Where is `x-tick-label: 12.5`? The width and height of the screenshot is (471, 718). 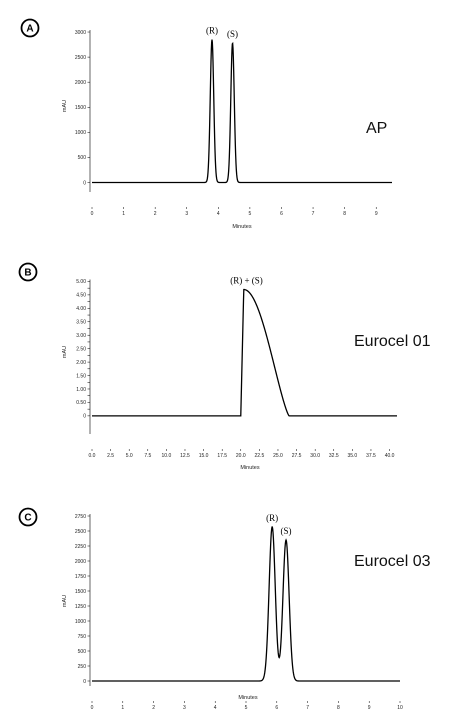
x-tick-label: 12.5 is located at coordinates (185, 456).